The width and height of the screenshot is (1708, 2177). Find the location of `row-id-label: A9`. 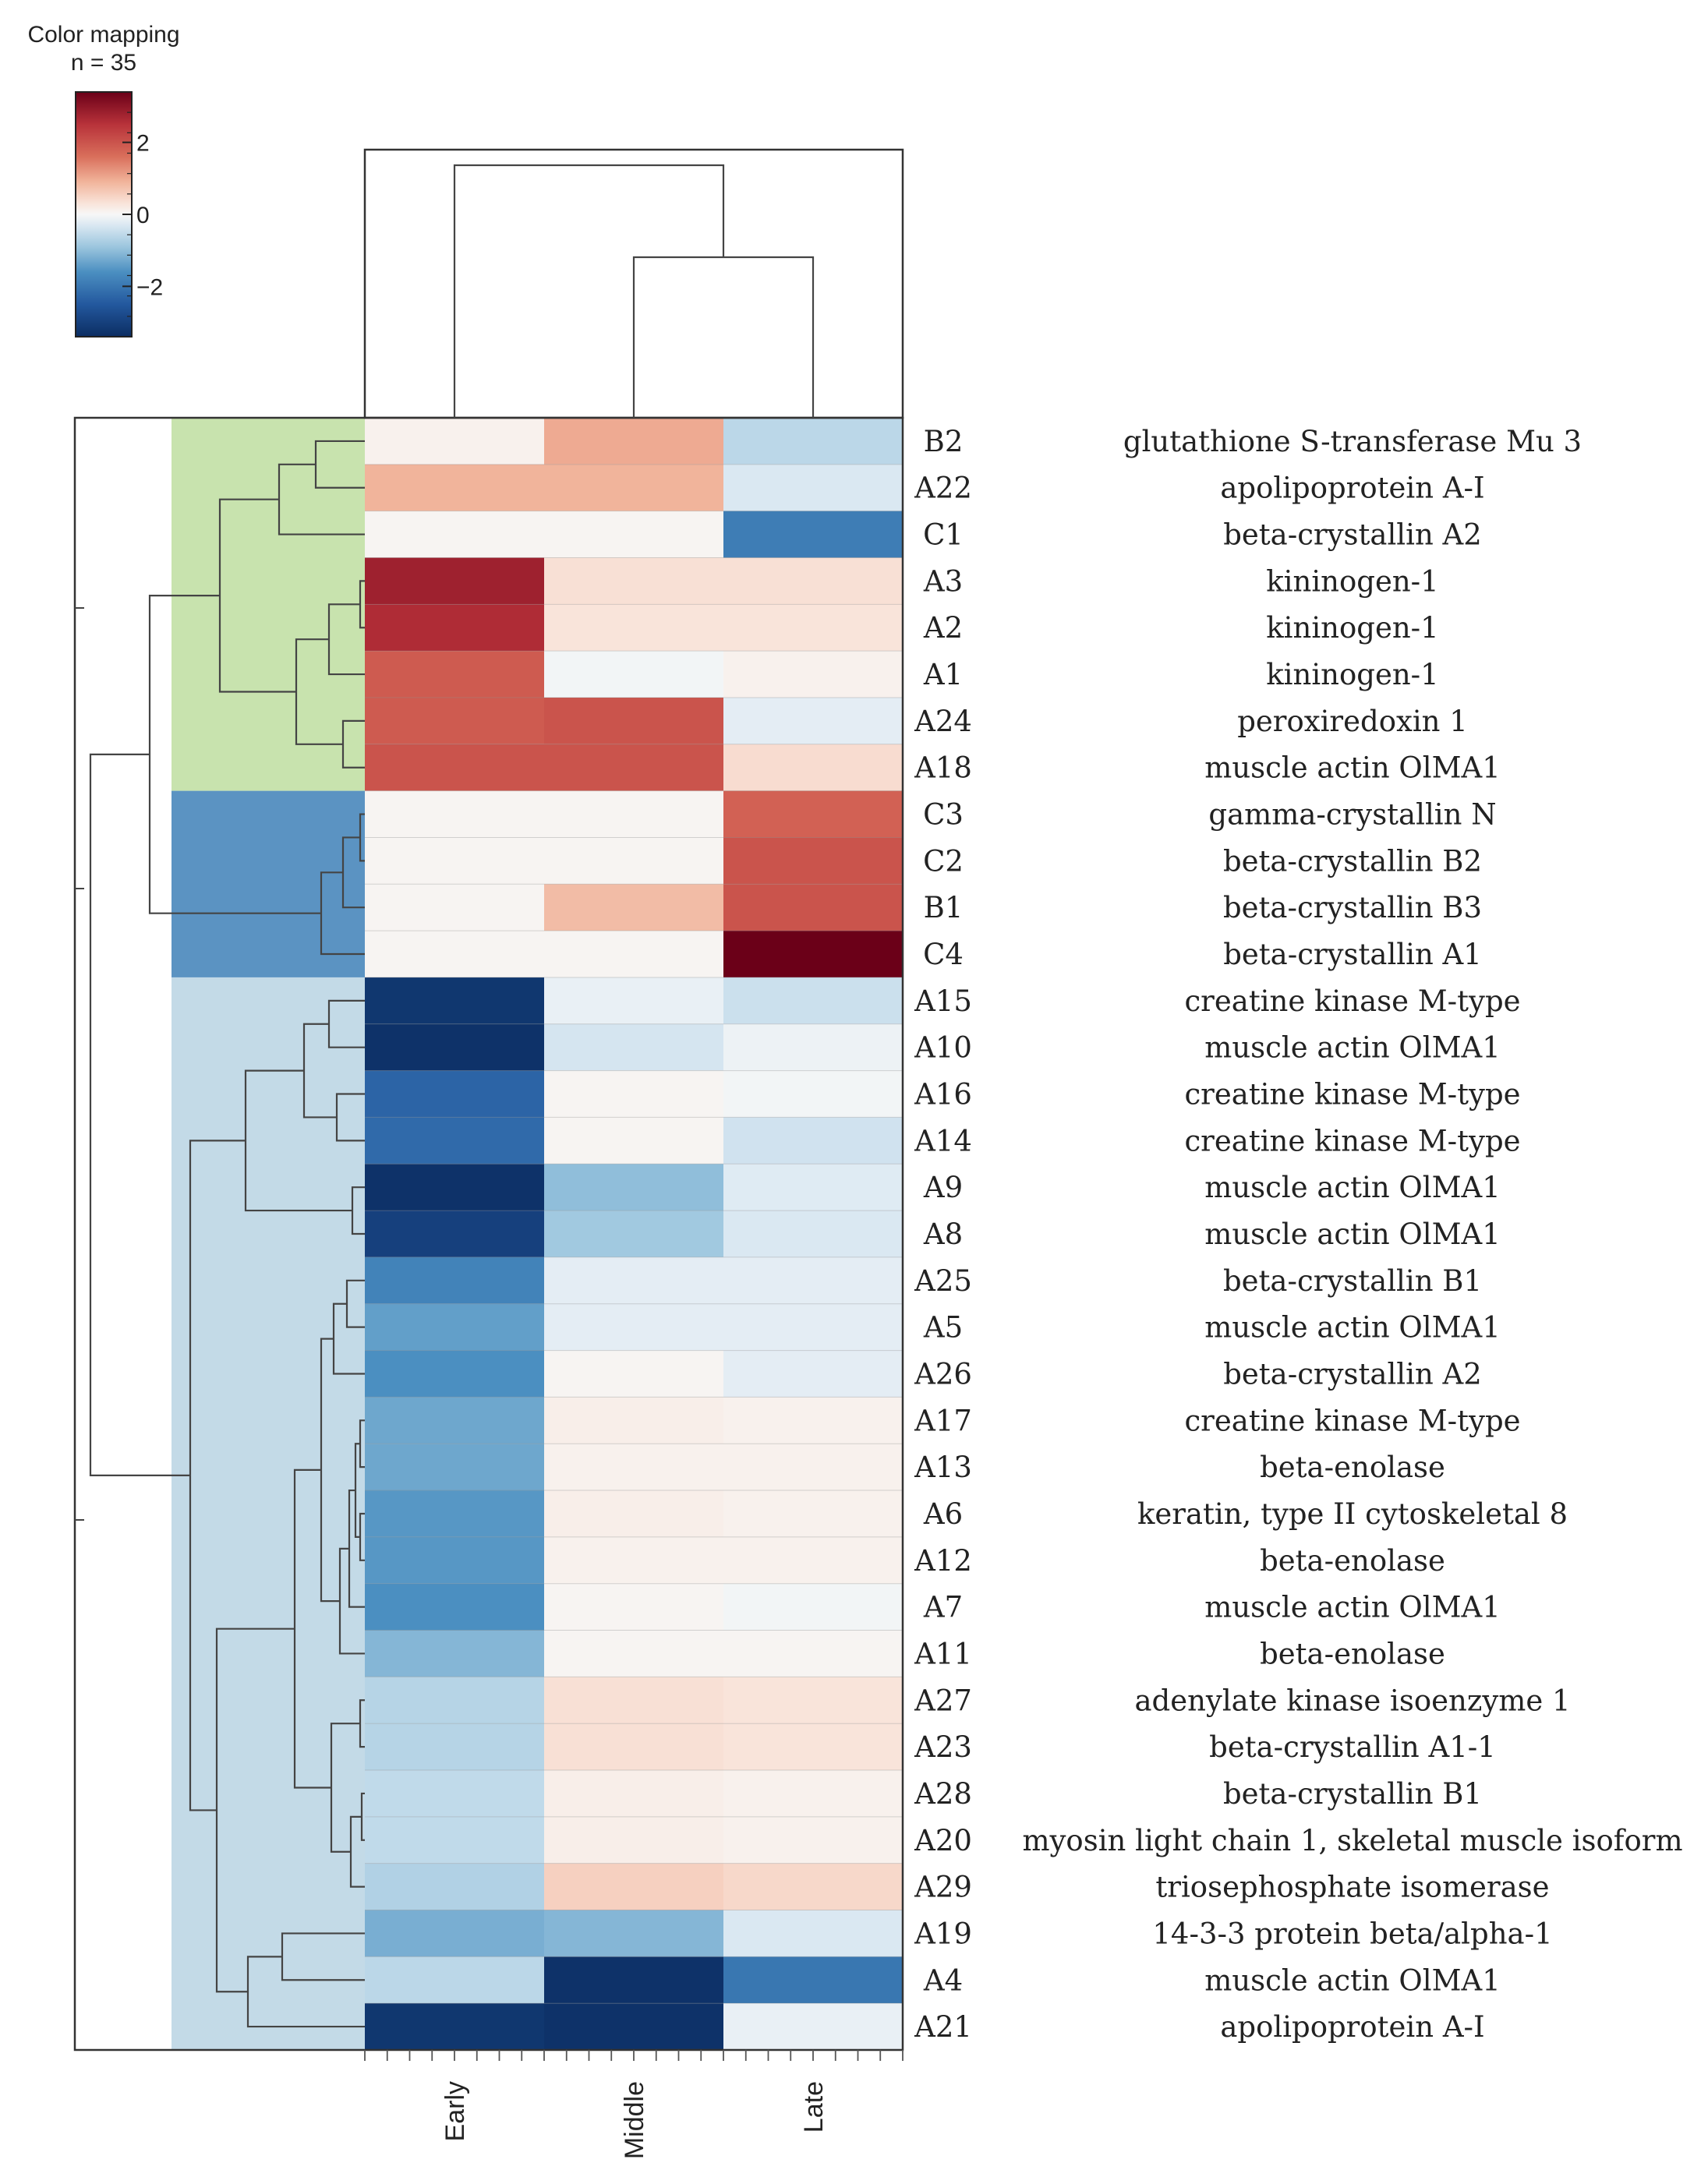

row-id-label: A9 is located at coordinates (943, 1188).